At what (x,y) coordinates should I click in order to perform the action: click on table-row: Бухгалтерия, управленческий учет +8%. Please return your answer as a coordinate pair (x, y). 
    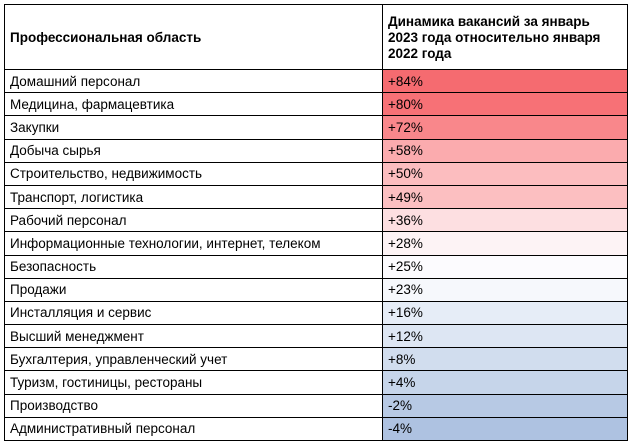
    Looking at the image, I should click on (316, 359).